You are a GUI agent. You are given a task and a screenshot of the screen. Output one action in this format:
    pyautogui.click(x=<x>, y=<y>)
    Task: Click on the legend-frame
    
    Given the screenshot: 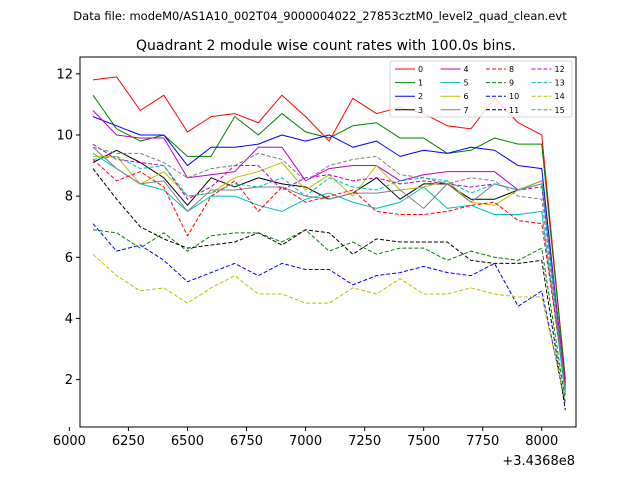 What is the action you would take?
    pyautogui.click(x=481, y=89)
    